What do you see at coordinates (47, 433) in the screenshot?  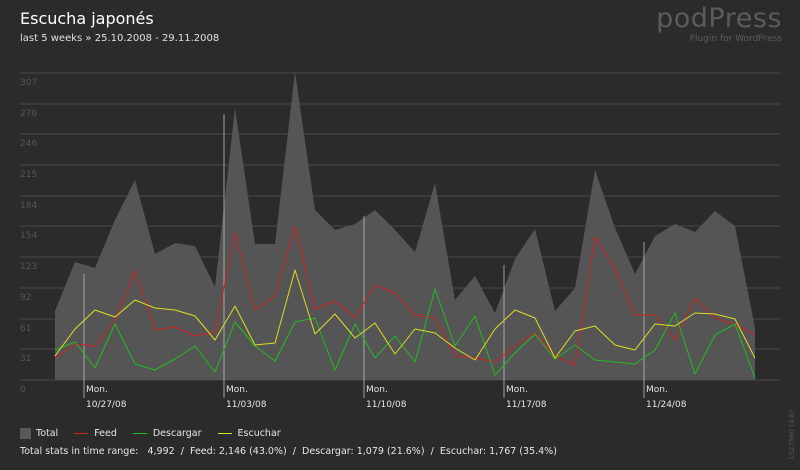 I see `legend-label-total: Total` at bounding box center [47, 433].